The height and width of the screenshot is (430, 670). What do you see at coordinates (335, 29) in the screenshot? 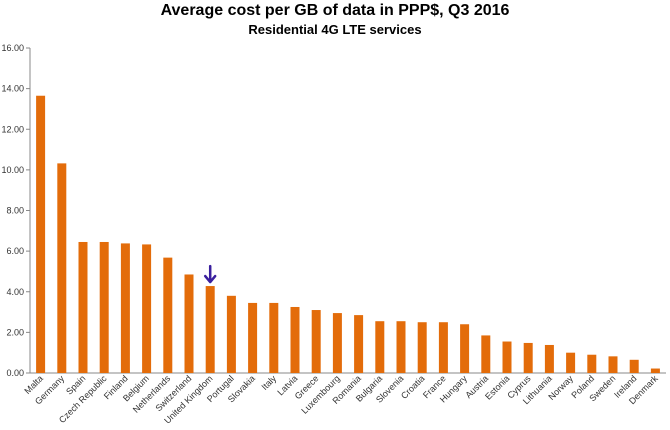
I see `chart-subtitle: Residential 4G LTE services` at bounding box center [335, 29].